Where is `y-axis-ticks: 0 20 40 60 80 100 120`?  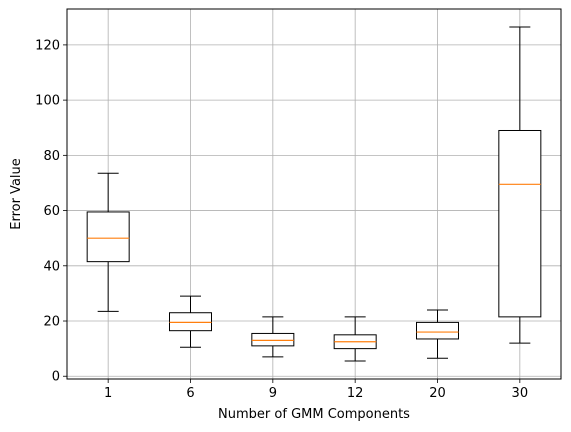 y-axis-ticks: 0 20 40 60 80 100 120 is located at coordinates (51, 211).